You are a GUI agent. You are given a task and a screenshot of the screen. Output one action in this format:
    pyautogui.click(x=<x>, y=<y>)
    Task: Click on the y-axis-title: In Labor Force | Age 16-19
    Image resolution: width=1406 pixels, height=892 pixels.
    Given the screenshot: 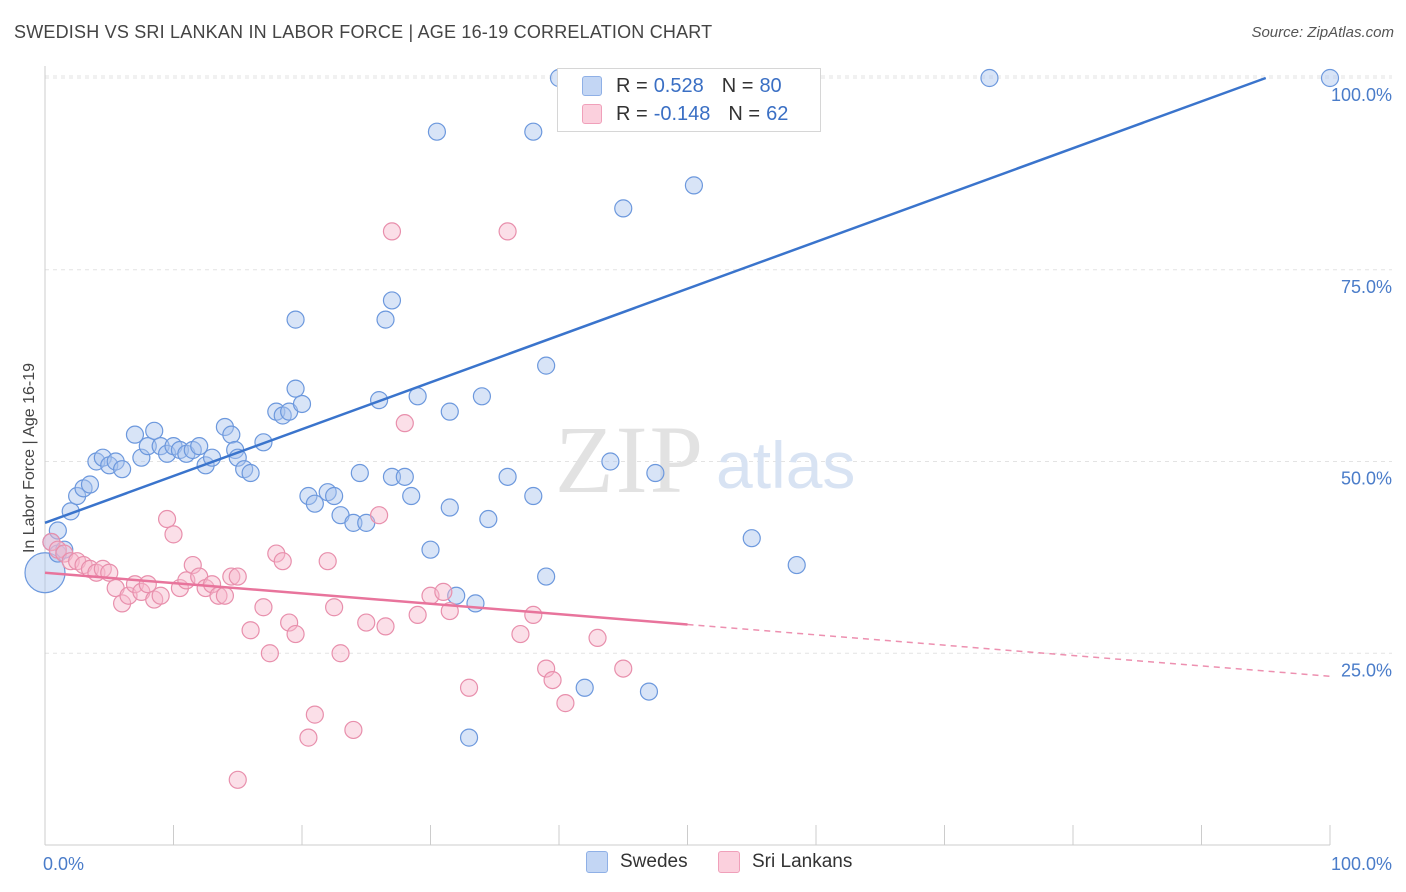 What is the action you would take?
    pyautogui.click(x=29, y=458)
    